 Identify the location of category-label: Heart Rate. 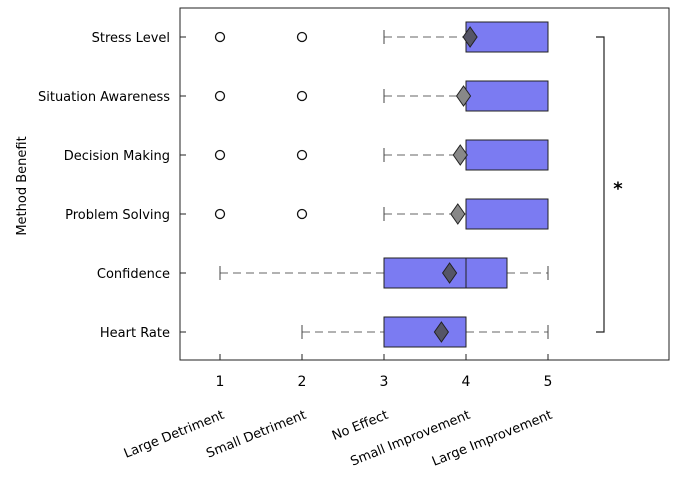
(135, 333).